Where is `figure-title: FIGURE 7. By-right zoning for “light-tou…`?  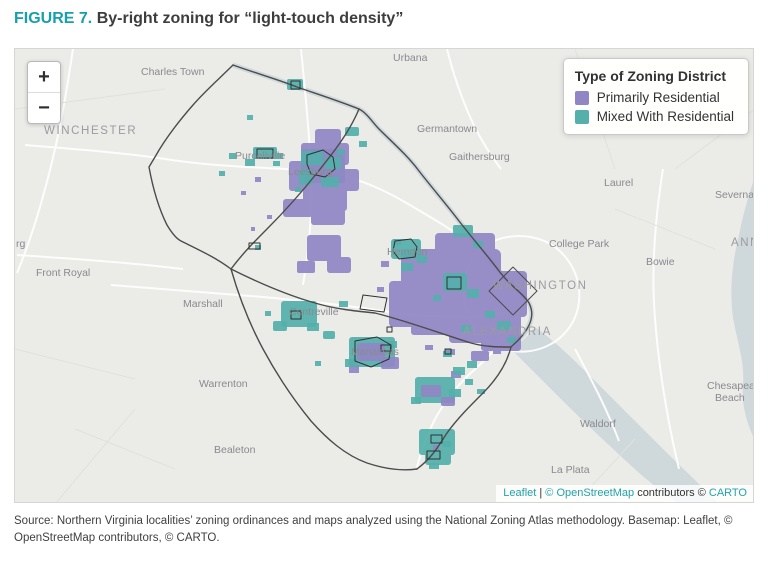 figure-title: FIGURE 7. By-right zoning for “light-tou… is located at coordinates (208, 19).